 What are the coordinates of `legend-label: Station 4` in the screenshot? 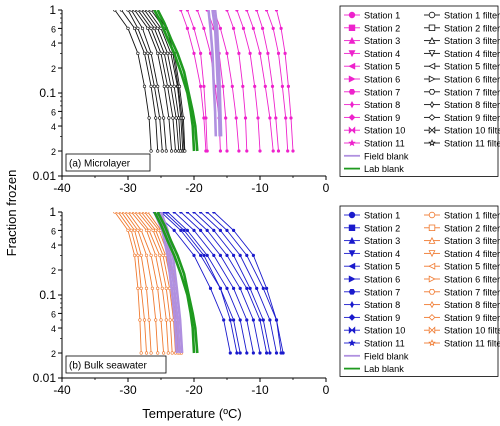 It's located at (382, 54).